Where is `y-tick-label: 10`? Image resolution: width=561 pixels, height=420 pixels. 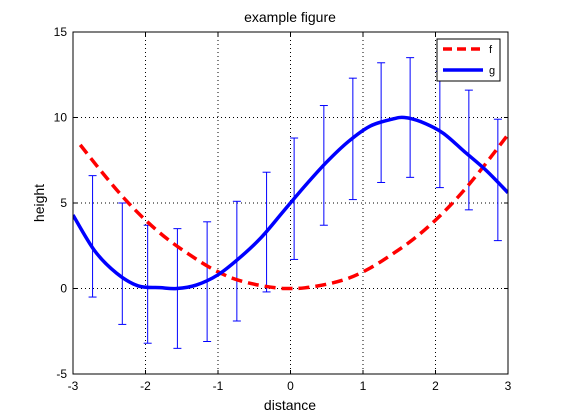 y-tick-label: 10 is located at coordinates (61, 118).